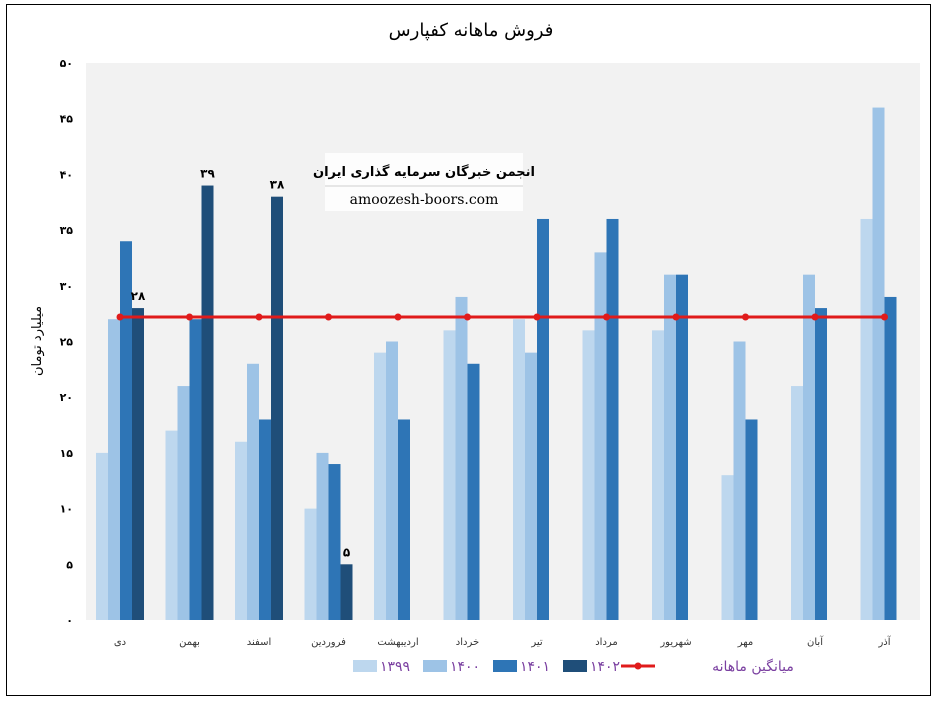 This screenshot has width=939, height=705. What do you see at coordinates (241, 530) in the screenshot?
I see `bar-۱۳۹۹-اسفند` at bounding box center [241, 530].